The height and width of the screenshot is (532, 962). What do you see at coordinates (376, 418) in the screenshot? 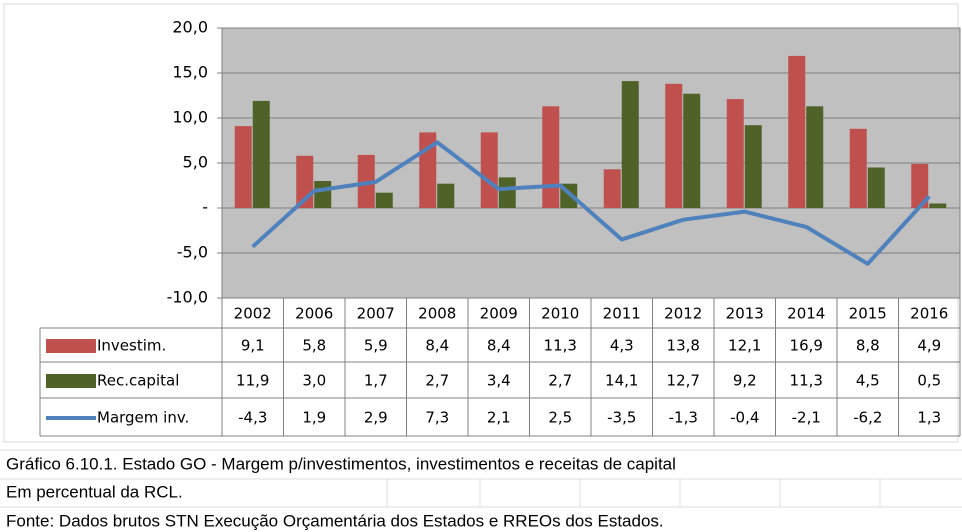
I see `data-label: 2,9` at bounding box center [376, 418].